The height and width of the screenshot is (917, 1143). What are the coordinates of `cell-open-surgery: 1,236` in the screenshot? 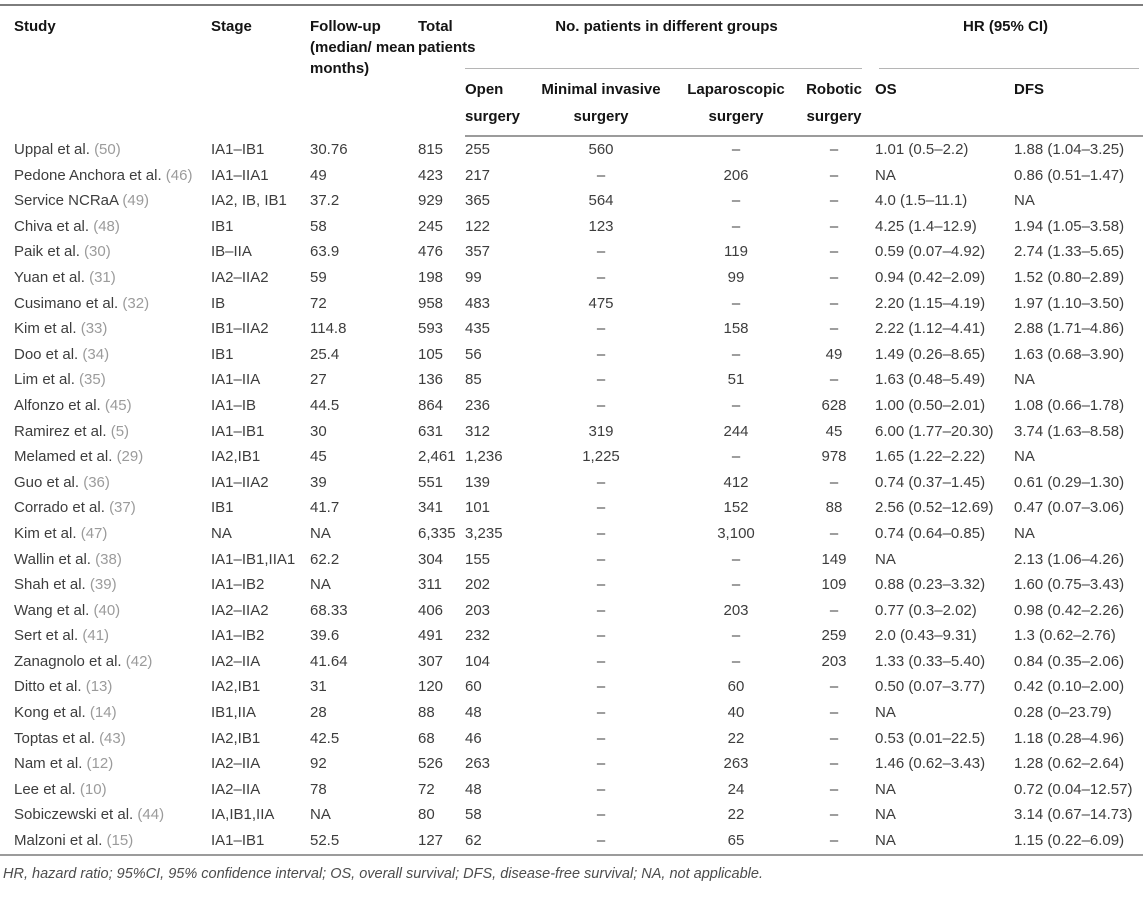 It's located at (484, 457).